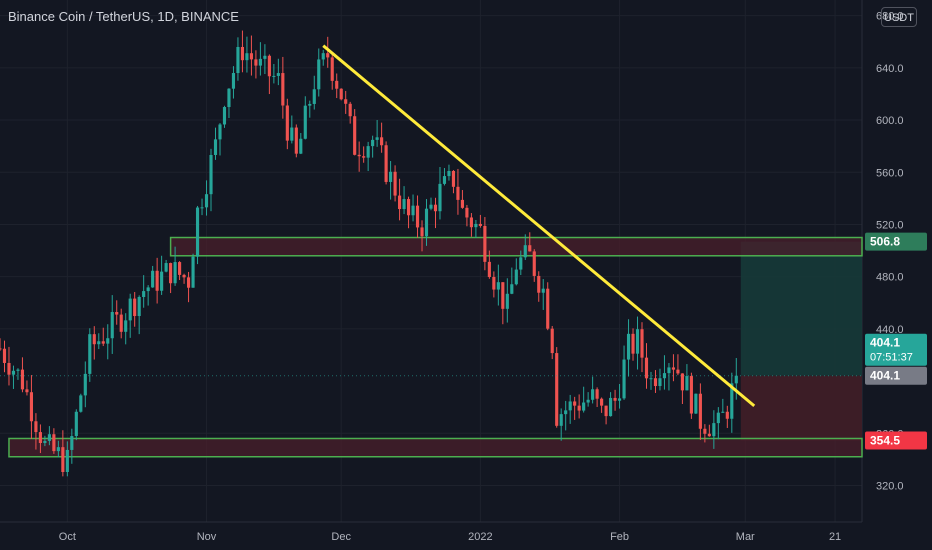  Describe the element at coordinates (896, 241) in the screenshot. I see `target-price-label-box` at that location.